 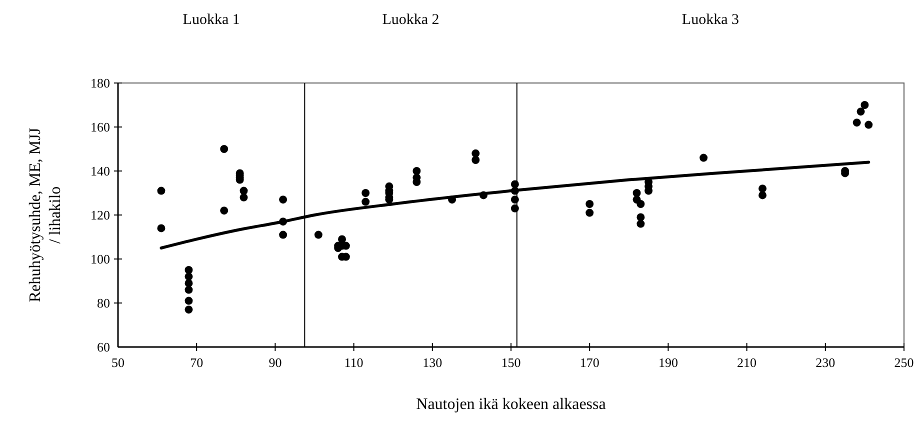 What do you see at coordinates (103, 303) in the screenshot?
I see `y-tick-label: 80` at bounding box center [103, 303].